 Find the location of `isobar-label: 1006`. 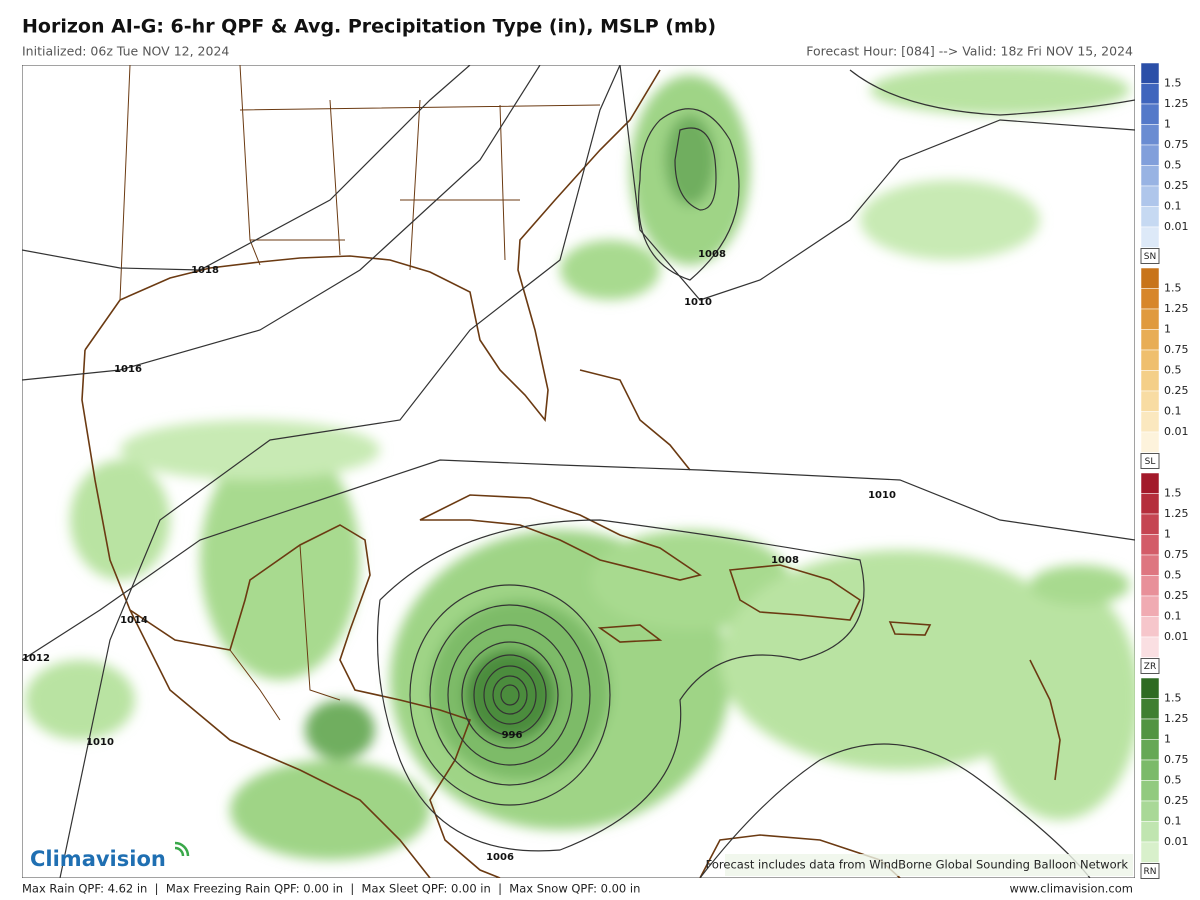

isobar-label: 1006 is located at coordinates (500, 857).